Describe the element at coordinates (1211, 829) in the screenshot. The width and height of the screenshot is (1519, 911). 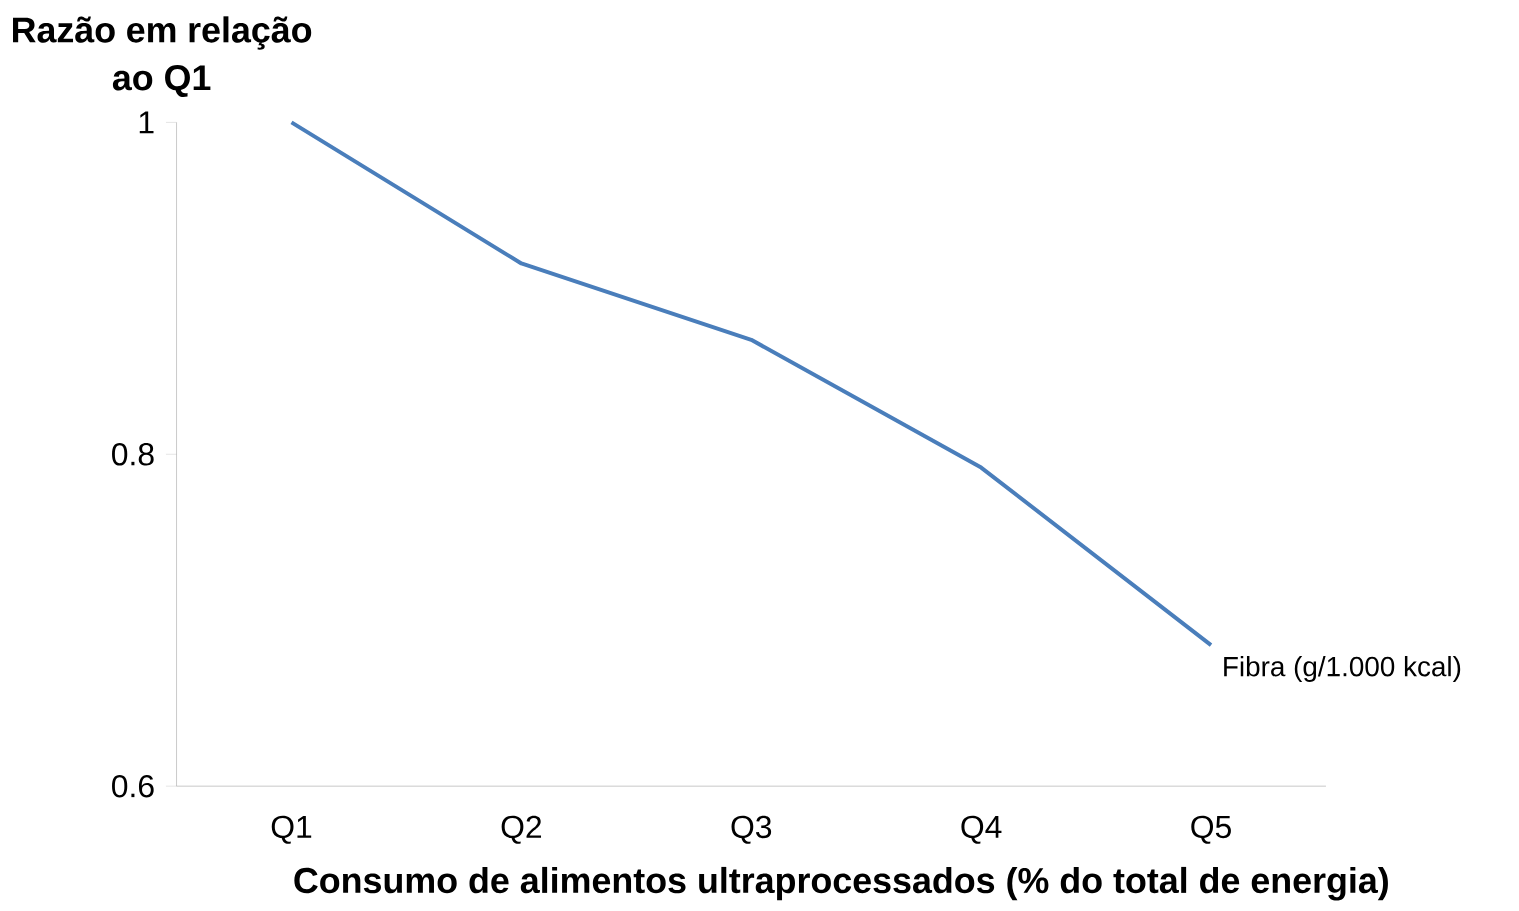
I see `x-tick-label: Q5` at that location.